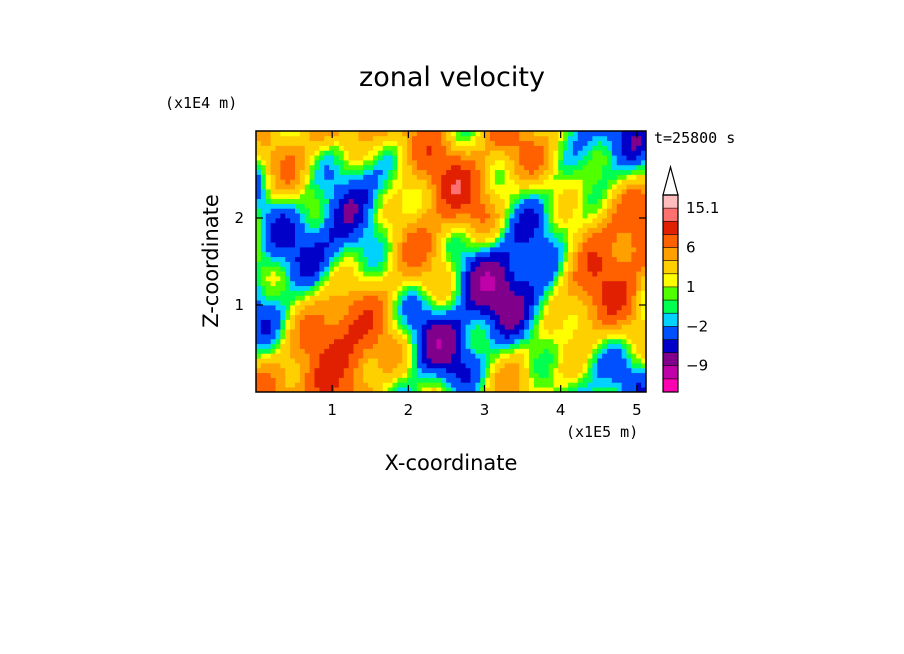 The image size is (904, 654). What do you see at coordinates (239, 218) in the screenshot?
I see `y-tick-label: 2` at bounding box center [239, 218].